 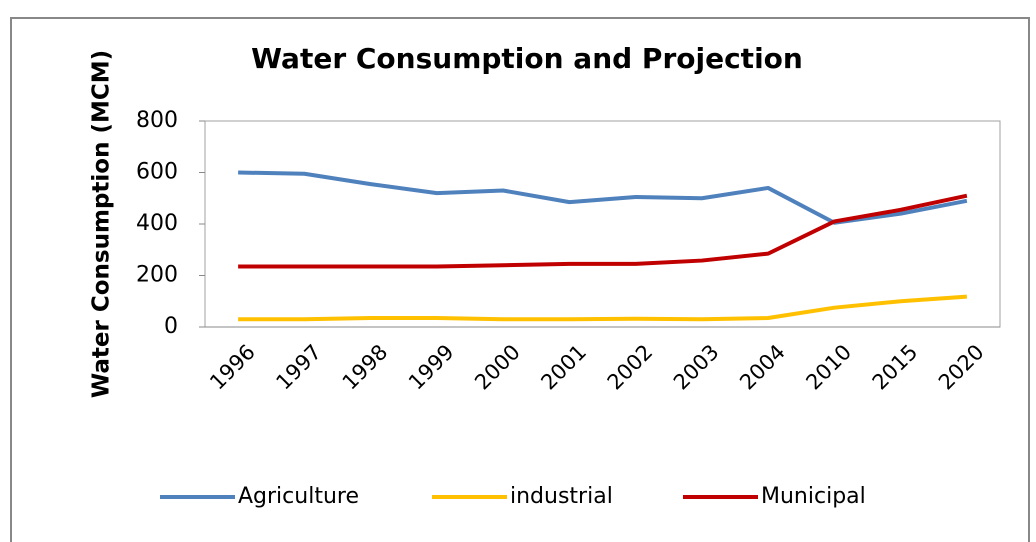 What do you see at coordinates (157, 223) in the screenshot?
I see `y-tick-label: 400` at bounding box center [157, 223].